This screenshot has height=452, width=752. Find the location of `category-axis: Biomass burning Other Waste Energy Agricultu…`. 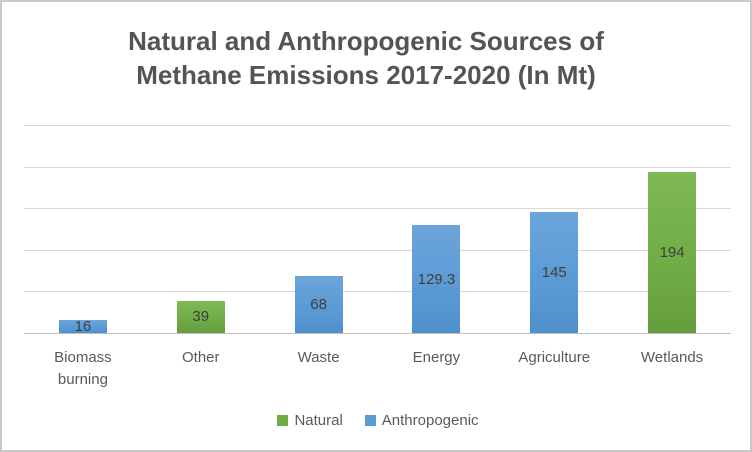

category-axis: Biomass burning Other Waste Energy Agricultu… is located at coordinates (377, 369).